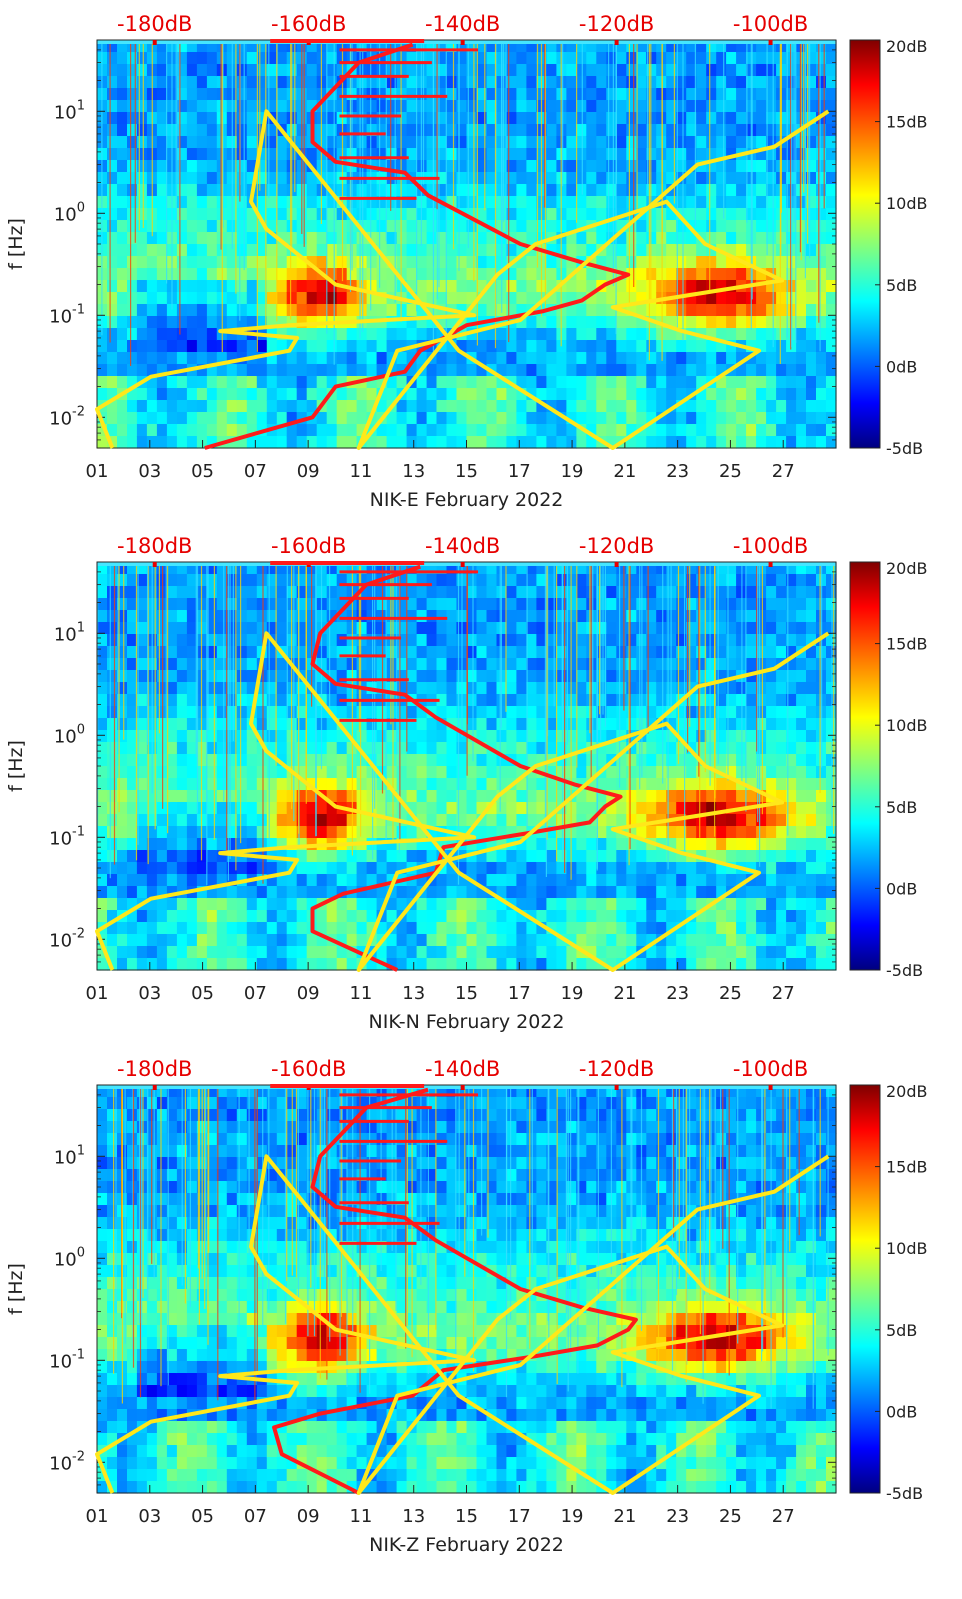  Describe the element at coordinates (255, 471) in the screenshot. I see `x-tick-label: 07` at that location.